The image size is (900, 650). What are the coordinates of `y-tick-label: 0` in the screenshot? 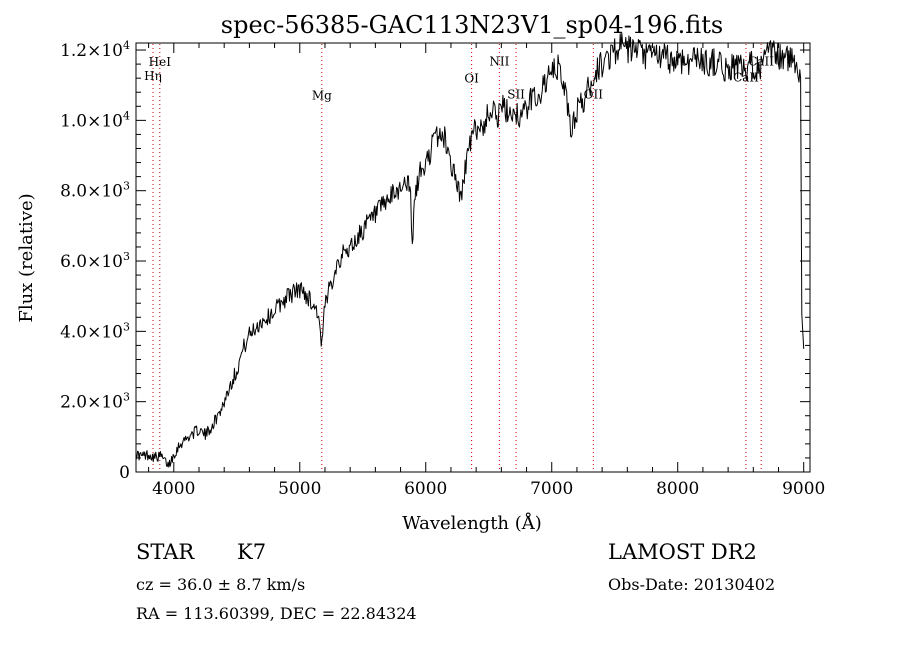 It's located at (124, 473).